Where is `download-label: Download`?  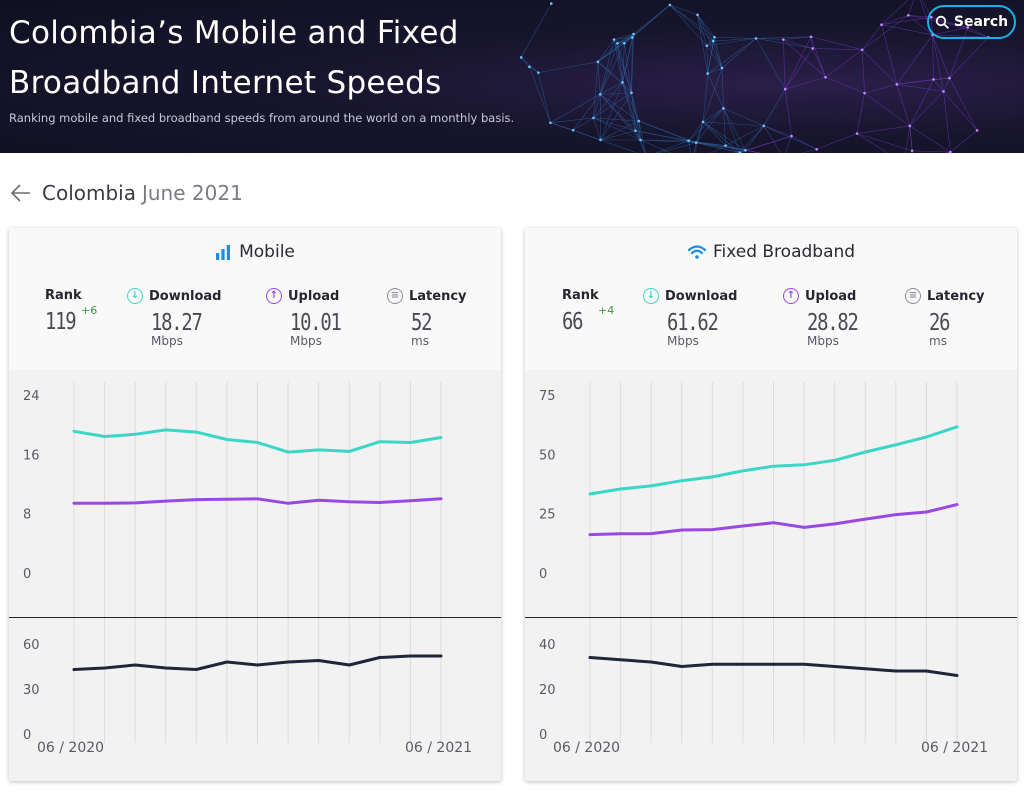
download-label: Download is located at coordinates (185, 296).